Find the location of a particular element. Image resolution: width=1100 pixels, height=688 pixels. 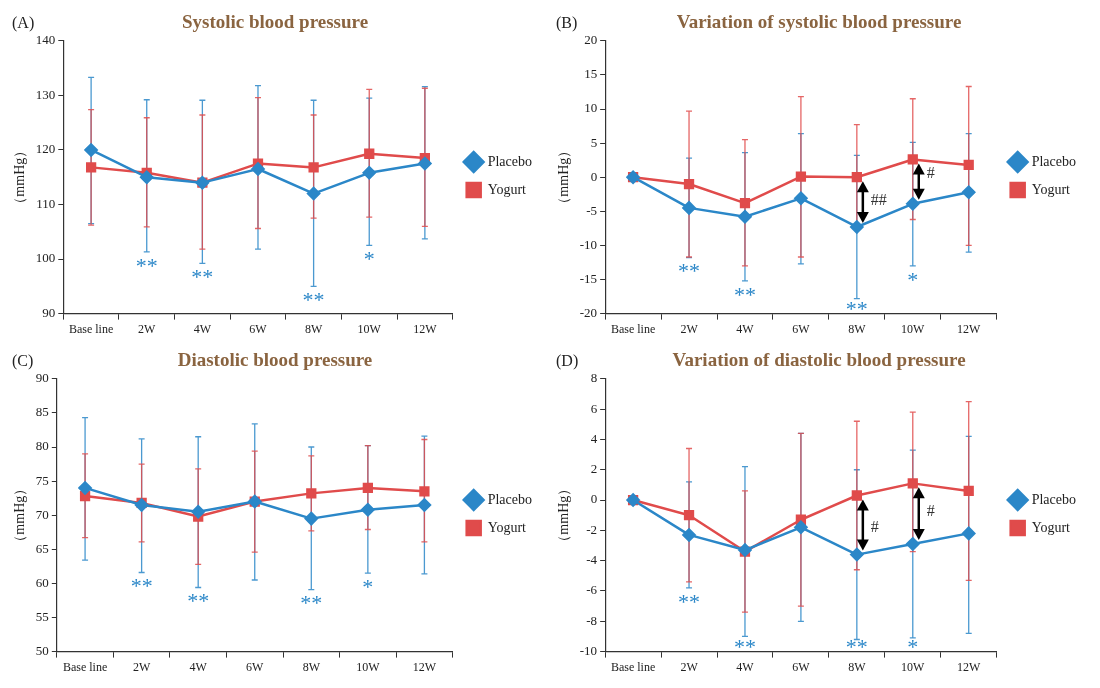

y-tick-label: -15 is located at coordinates (588, 278).